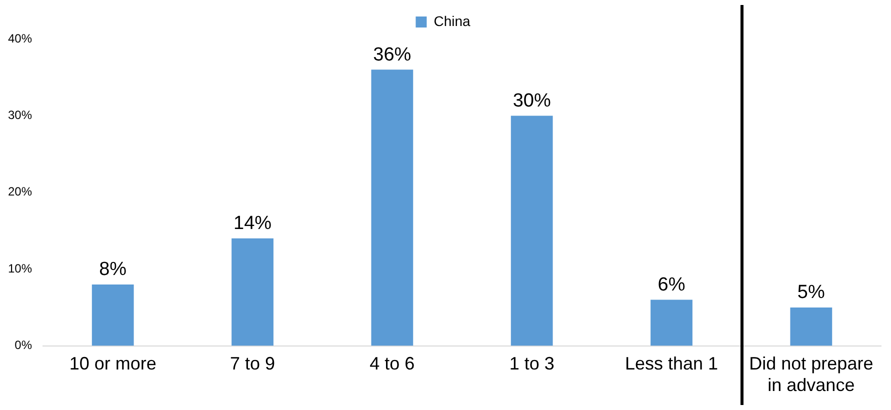  Describe the element at coordinates (253, 223) in the screenshot. I see `data-label: 14%` at that location.